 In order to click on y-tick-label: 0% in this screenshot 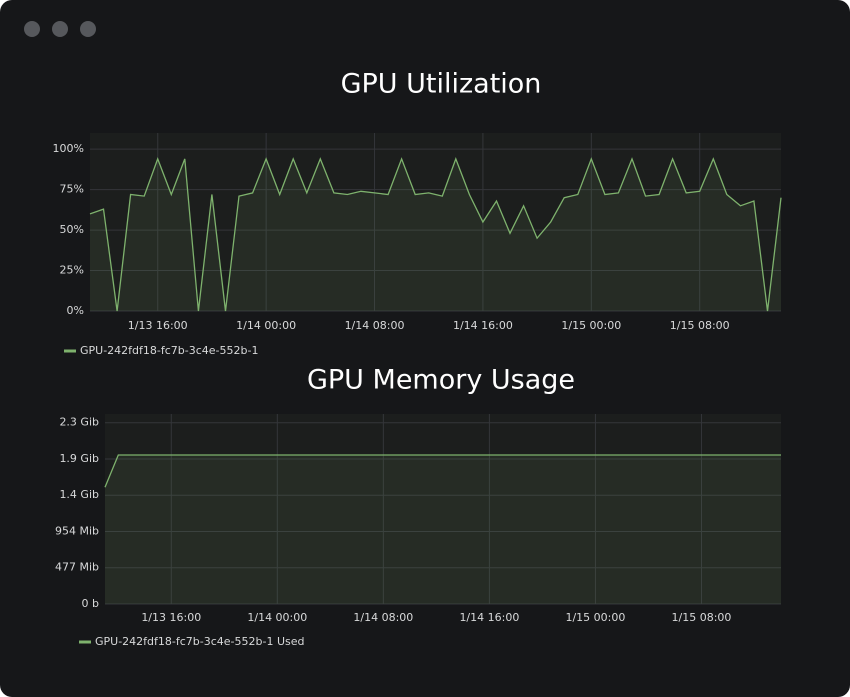, I will do `click(75, 310)`.